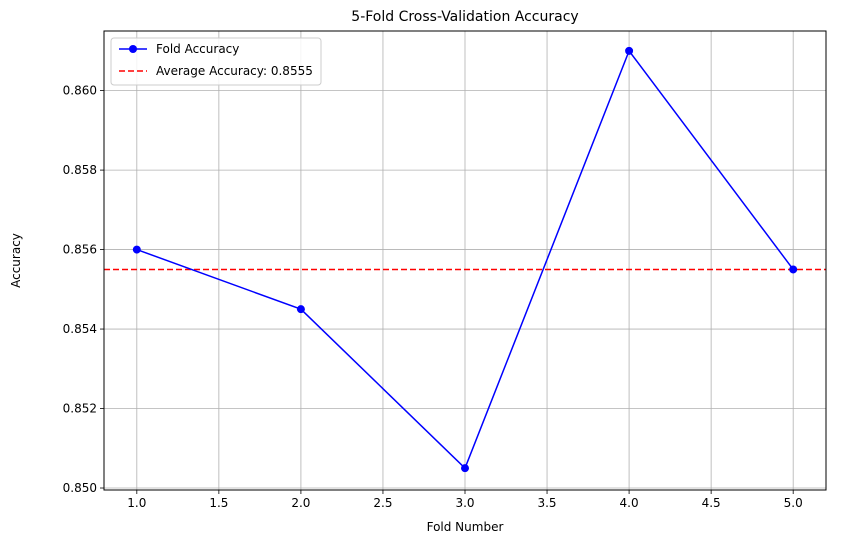 Image resolution: width=864 pixels, height=545 pixels. I want to click on y-axis-label: Accuracy, so click(16, 260).